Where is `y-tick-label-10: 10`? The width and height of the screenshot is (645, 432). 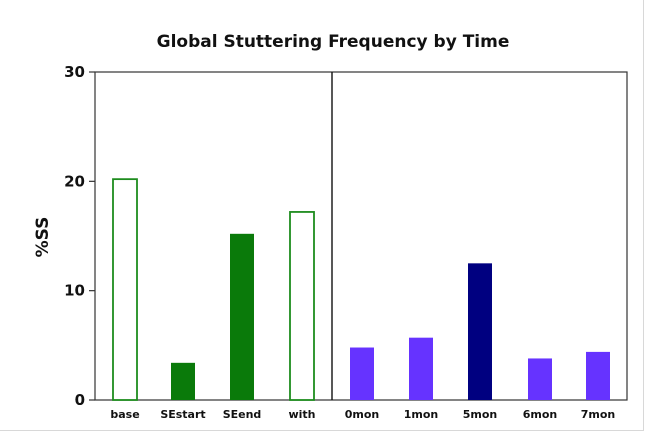 y-tick-label-10: 10 is located at coordinates (74, 291).